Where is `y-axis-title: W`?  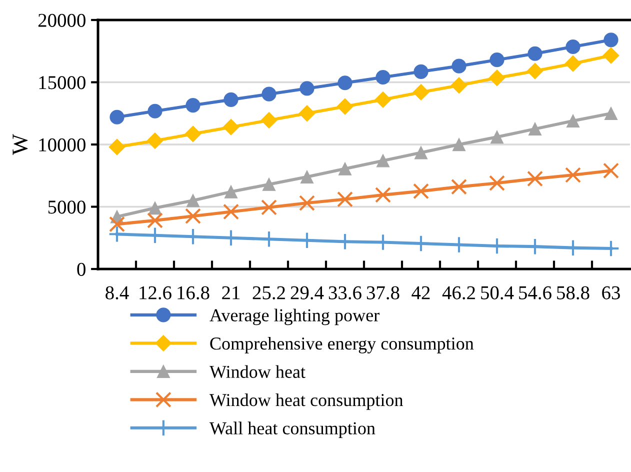 y-axis-title: W is located at coordinates (20, 144).